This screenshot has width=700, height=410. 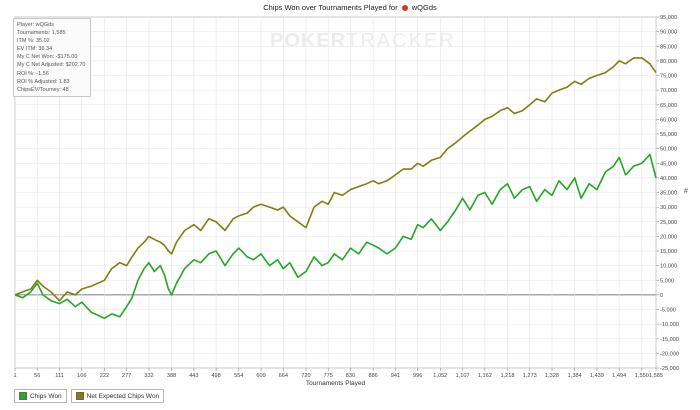 What do you see at coordinates (372, 376) in the screenshot?
I see `x-tick-label: 886` at bounding box center [372, 376].